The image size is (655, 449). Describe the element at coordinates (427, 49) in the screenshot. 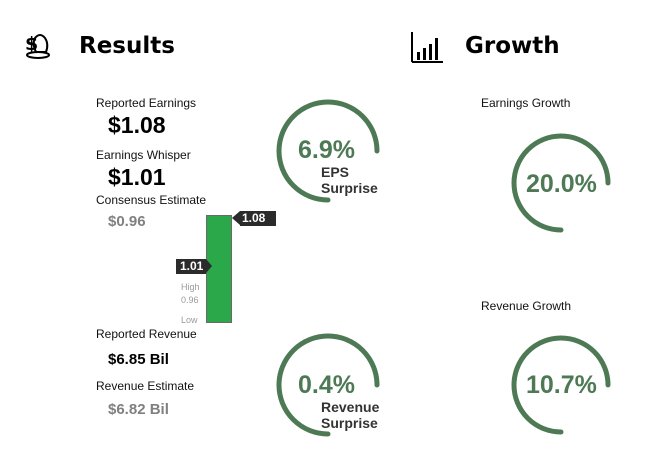

I see `bar-chart-icon` at that location.